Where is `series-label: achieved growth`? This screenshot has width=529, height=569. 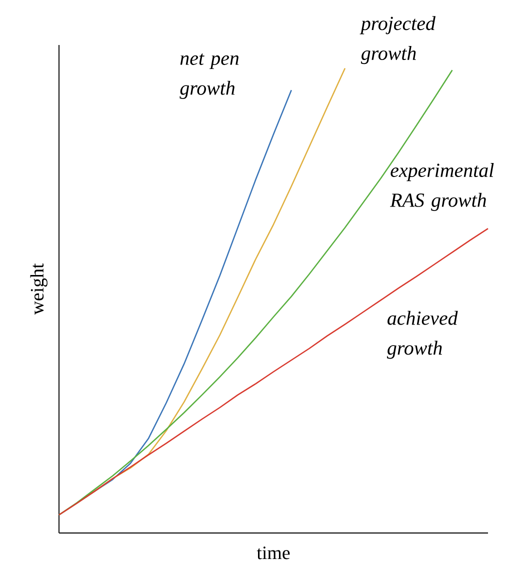
series-label: achieved growth is located at coordinates (422, 334).